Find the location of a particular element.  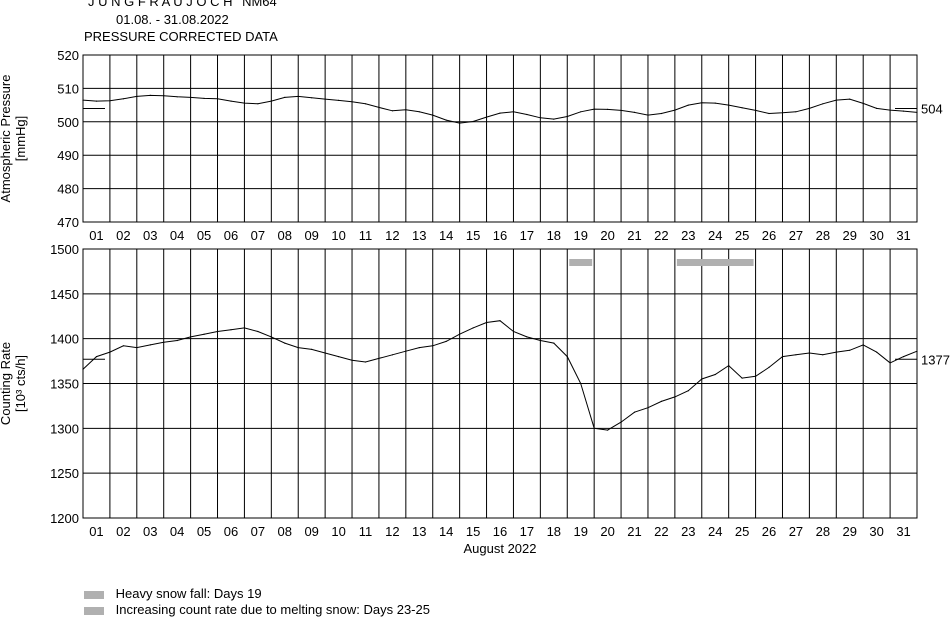

pressure-xtick-label: 25 is located at coordinates (742, 235).